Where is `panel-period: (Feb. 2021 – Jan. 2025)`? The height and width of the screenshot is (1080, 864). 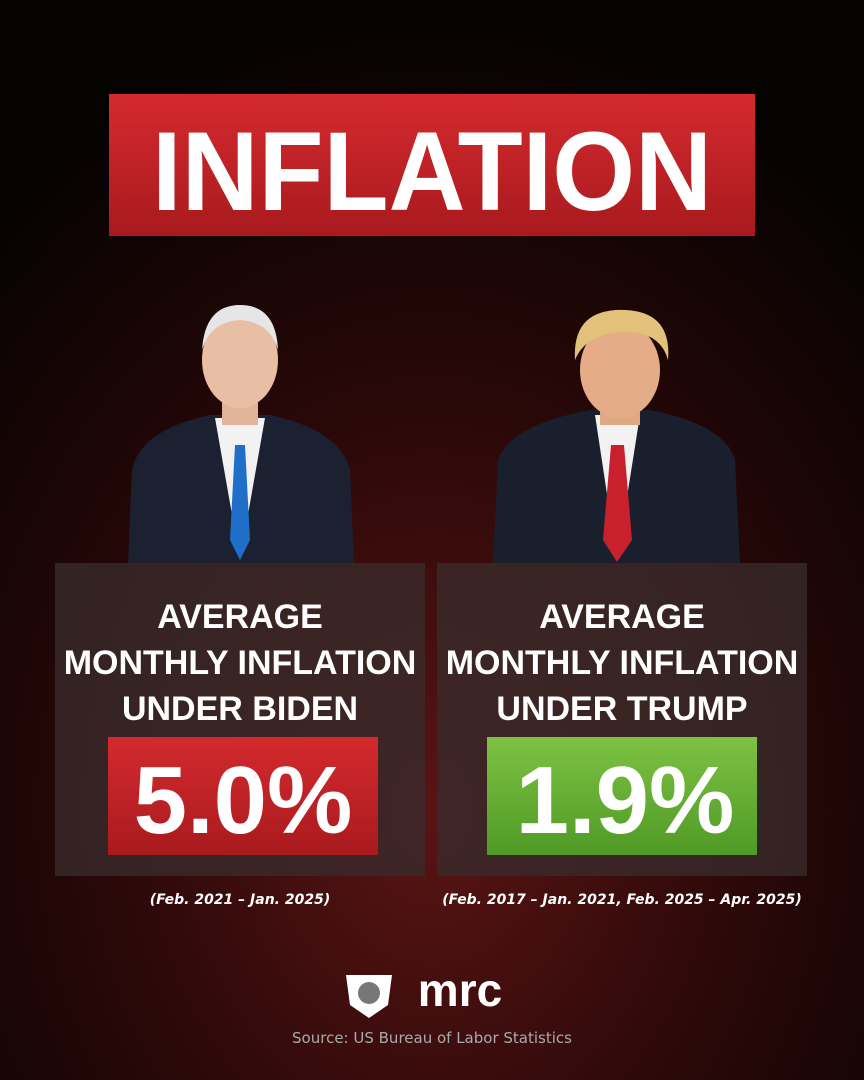 panel-period: (Feb. 2021 – Jan. 2025) is located at coordinates (240, 900).